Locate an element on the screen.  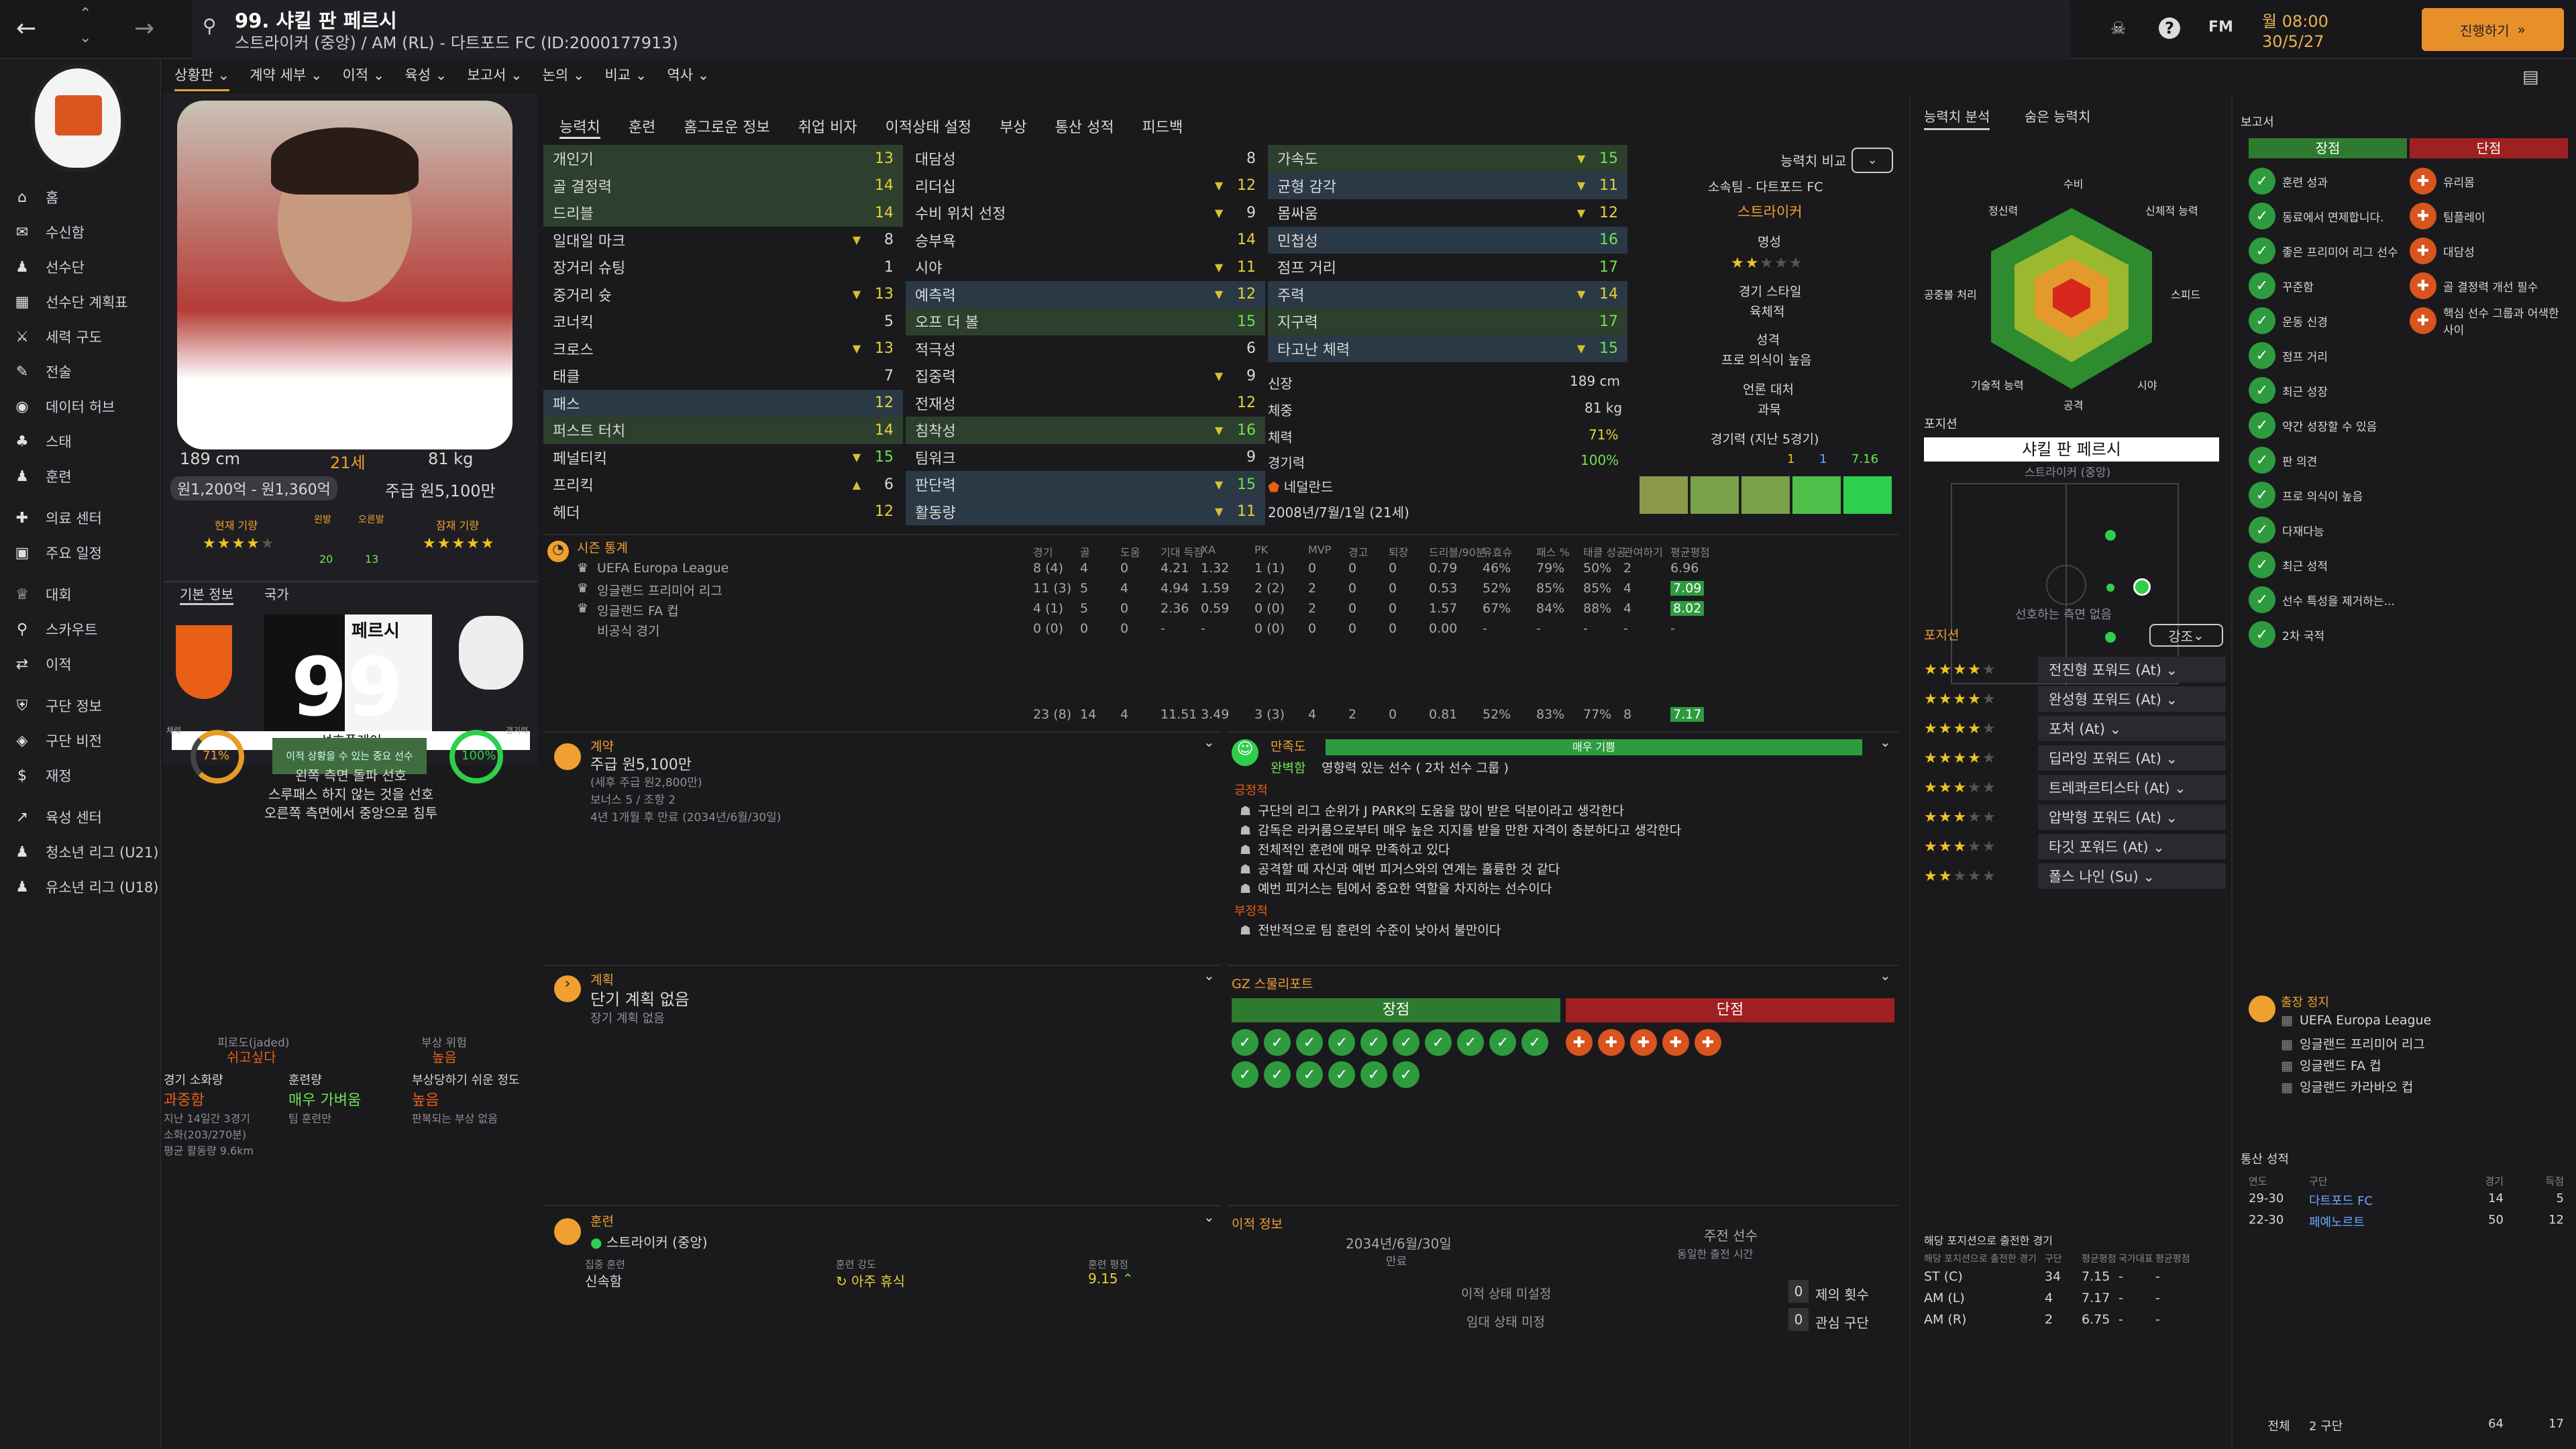
chevron-down-icon: ⌄ is located at coordinates (85, 38).